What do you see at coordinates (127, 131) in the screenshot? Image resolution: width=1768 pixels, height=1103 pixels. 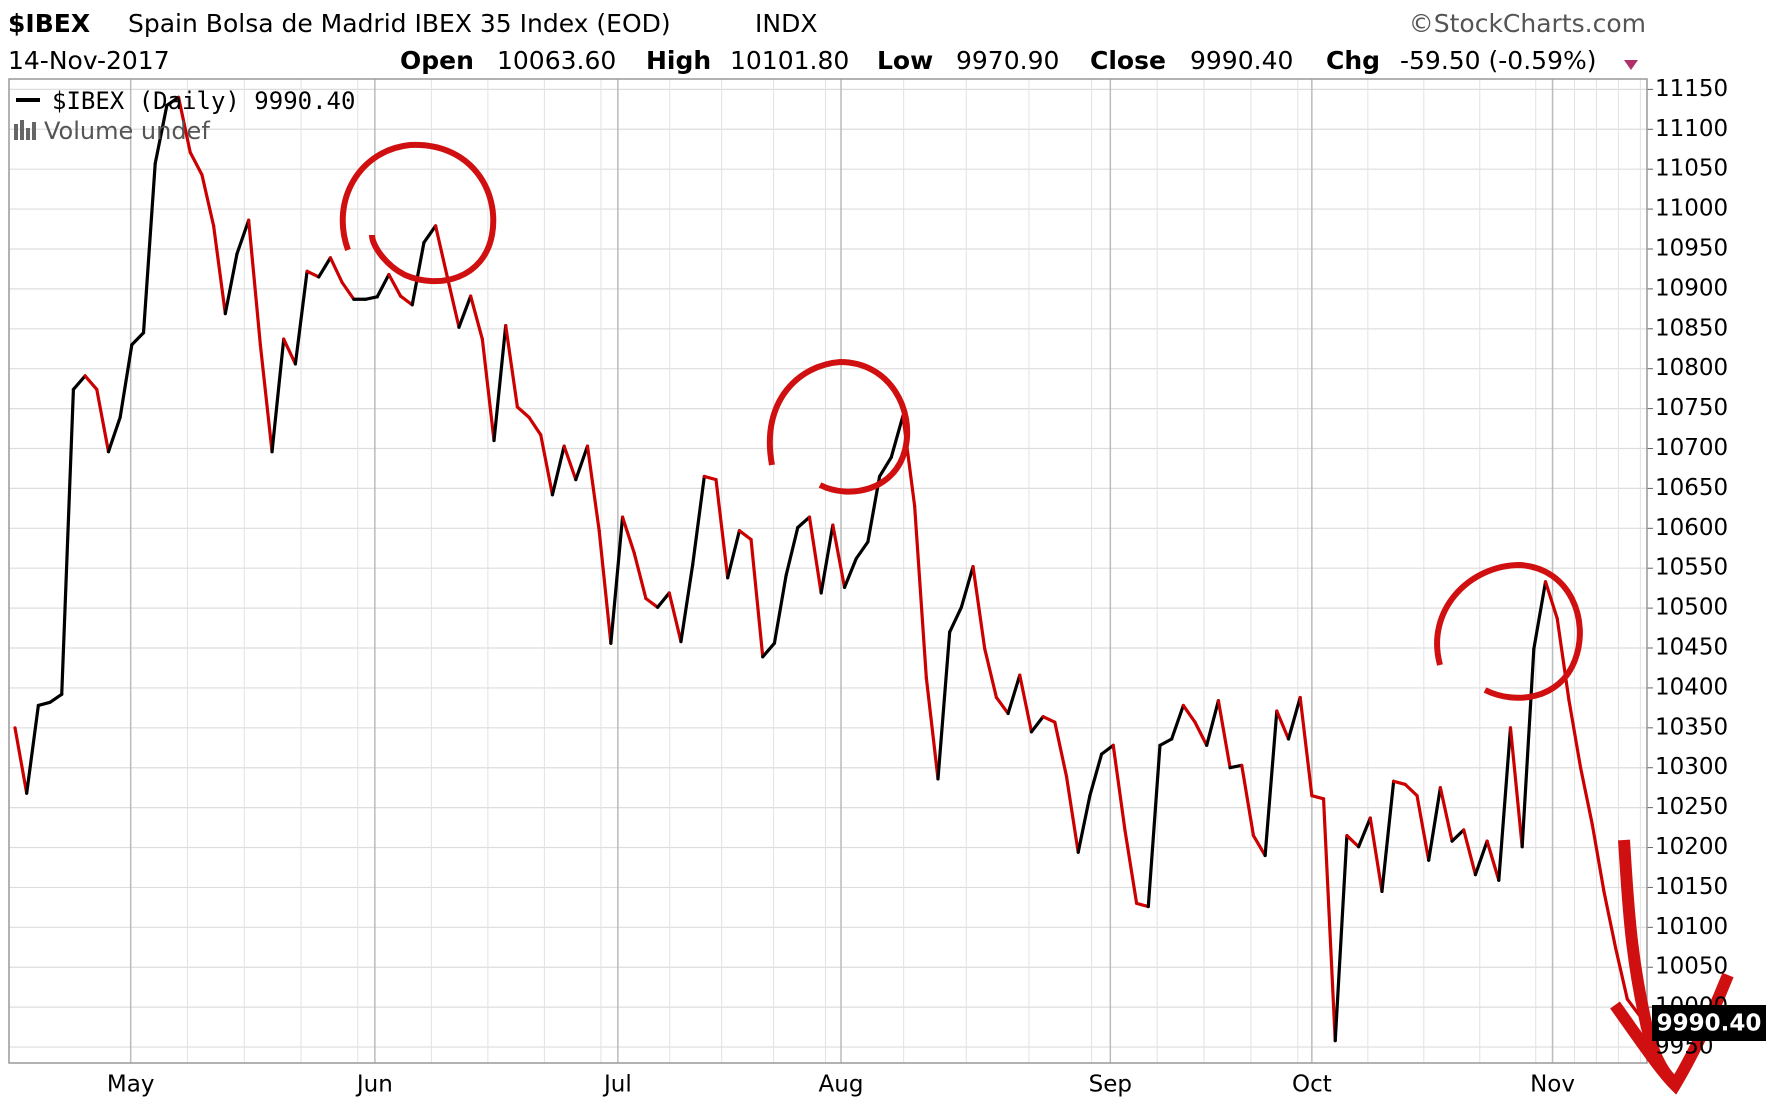 I see `legend-volume: Volume undef` at bounding box center [127, 131].